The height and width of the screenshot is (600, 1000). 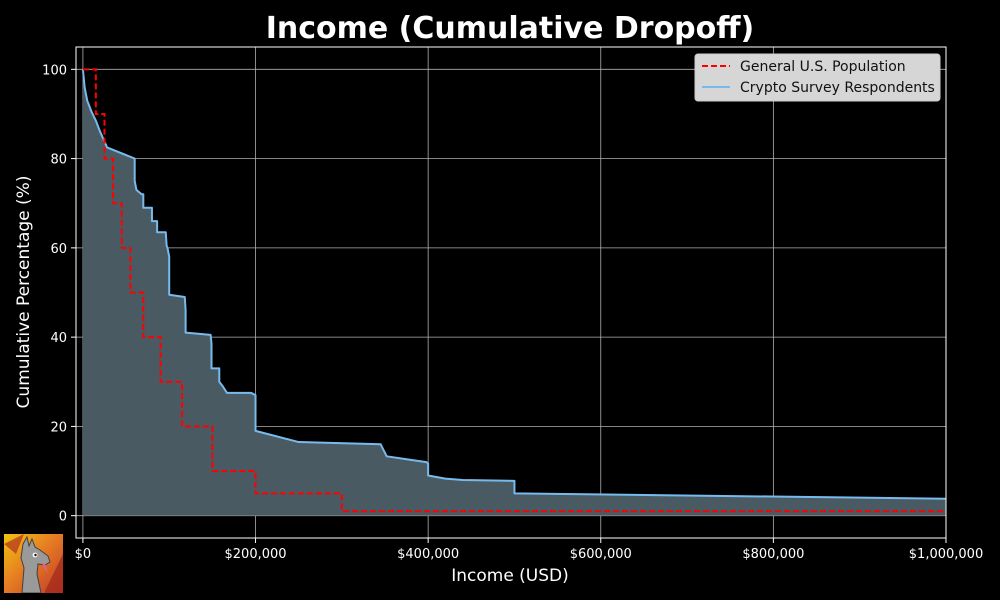 I want to click on y-tick-label: 60, so click(x=58, y=249).